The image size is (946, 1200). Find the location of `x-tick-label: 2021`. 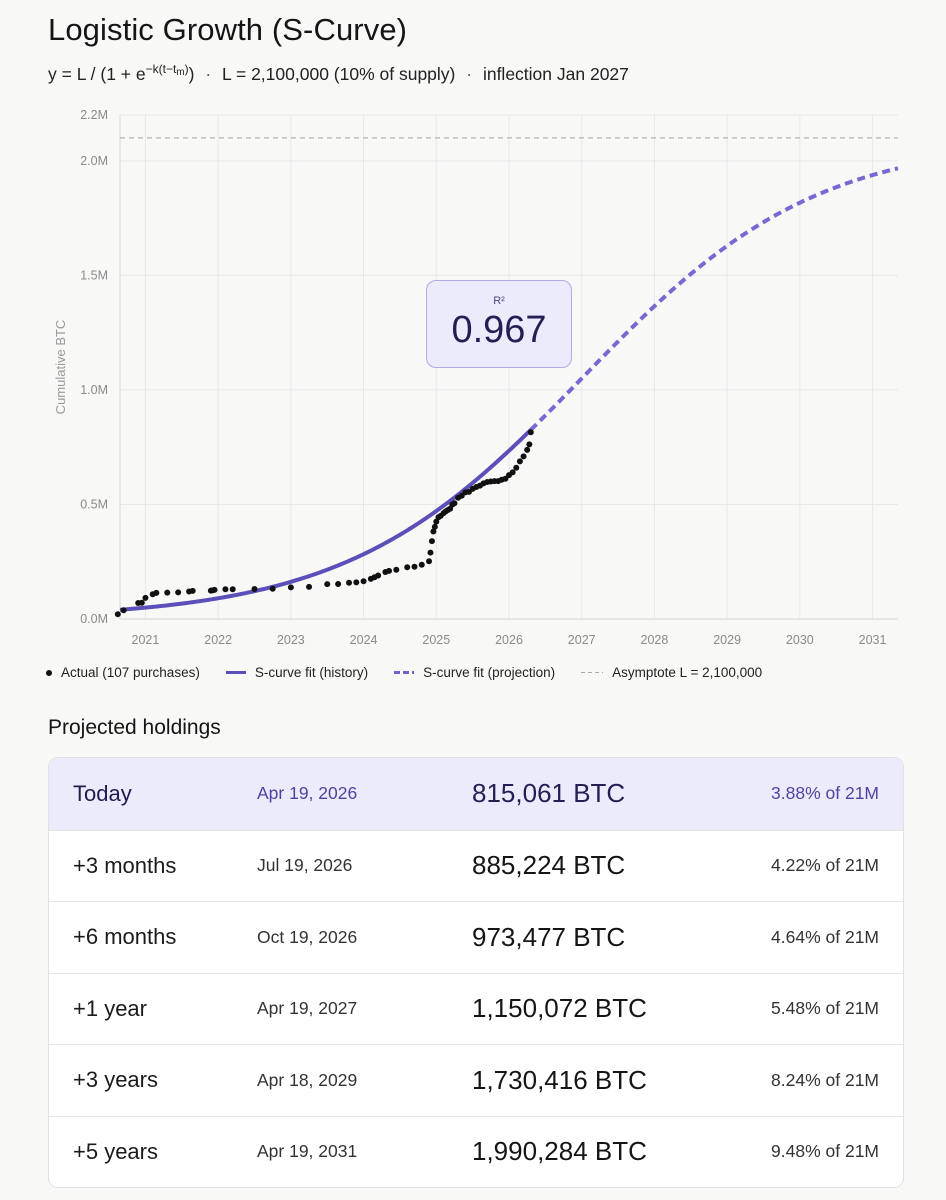

x-tick-label: 2021 is located at coordinates (146, 640).